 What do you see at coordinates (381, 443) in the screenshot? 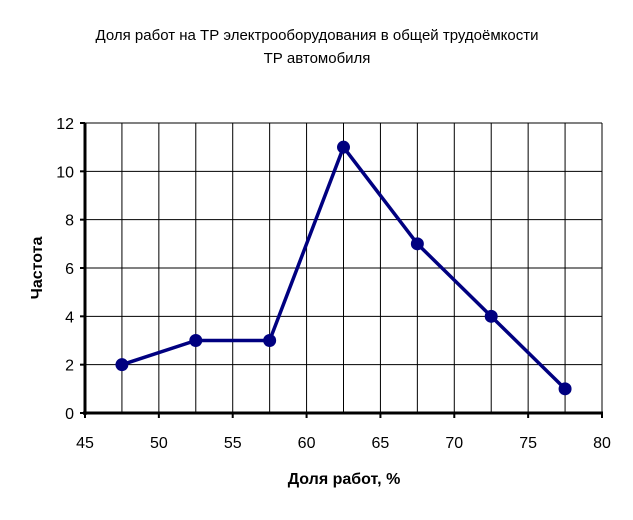
I see `x-tick-label: 65` at bounding box center [381, 443].